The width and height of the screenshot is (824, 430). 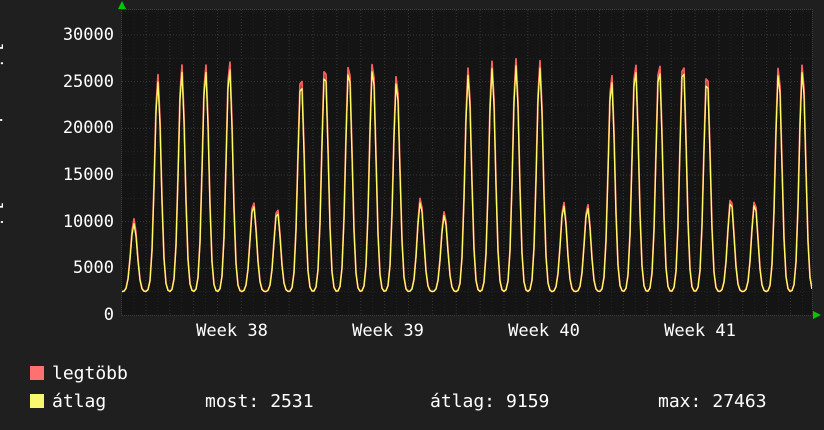 What do you see at coordinates (93, 268) in the screenshot?
I see `y-tick-5000: 5000` at bounding box center [93, 268].